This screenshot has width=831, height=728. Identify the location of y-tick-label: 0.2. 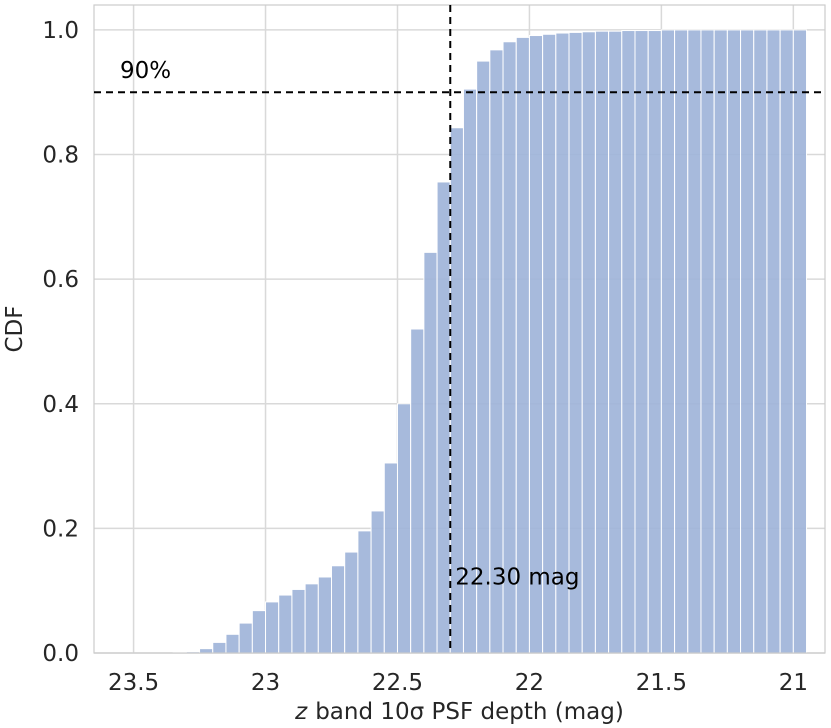
(60, 529).